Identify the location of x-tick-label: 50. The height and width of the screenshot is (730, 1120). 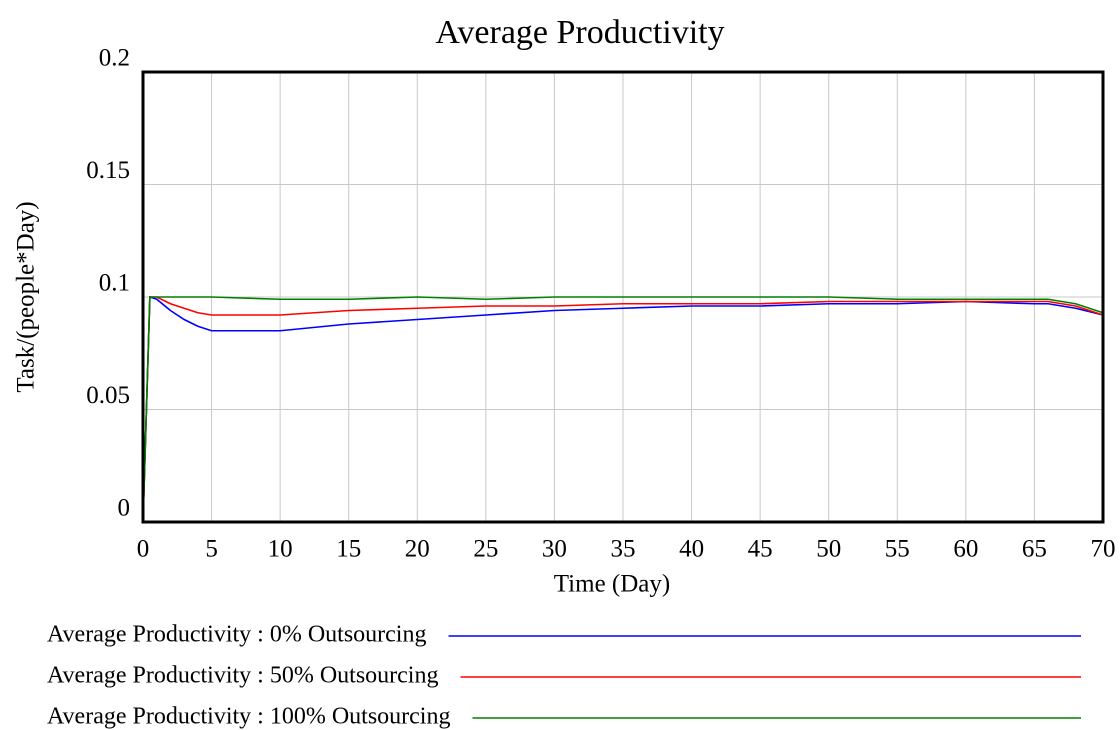
(828, 549).